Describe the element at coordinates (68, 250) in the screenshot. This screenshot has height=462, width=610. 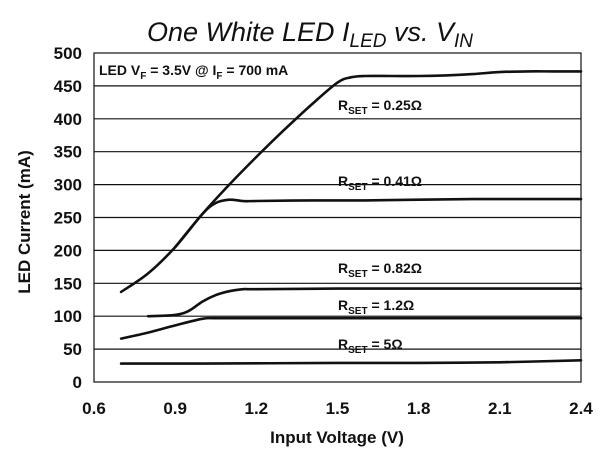
I see `y-tick-label: 200` at that location.